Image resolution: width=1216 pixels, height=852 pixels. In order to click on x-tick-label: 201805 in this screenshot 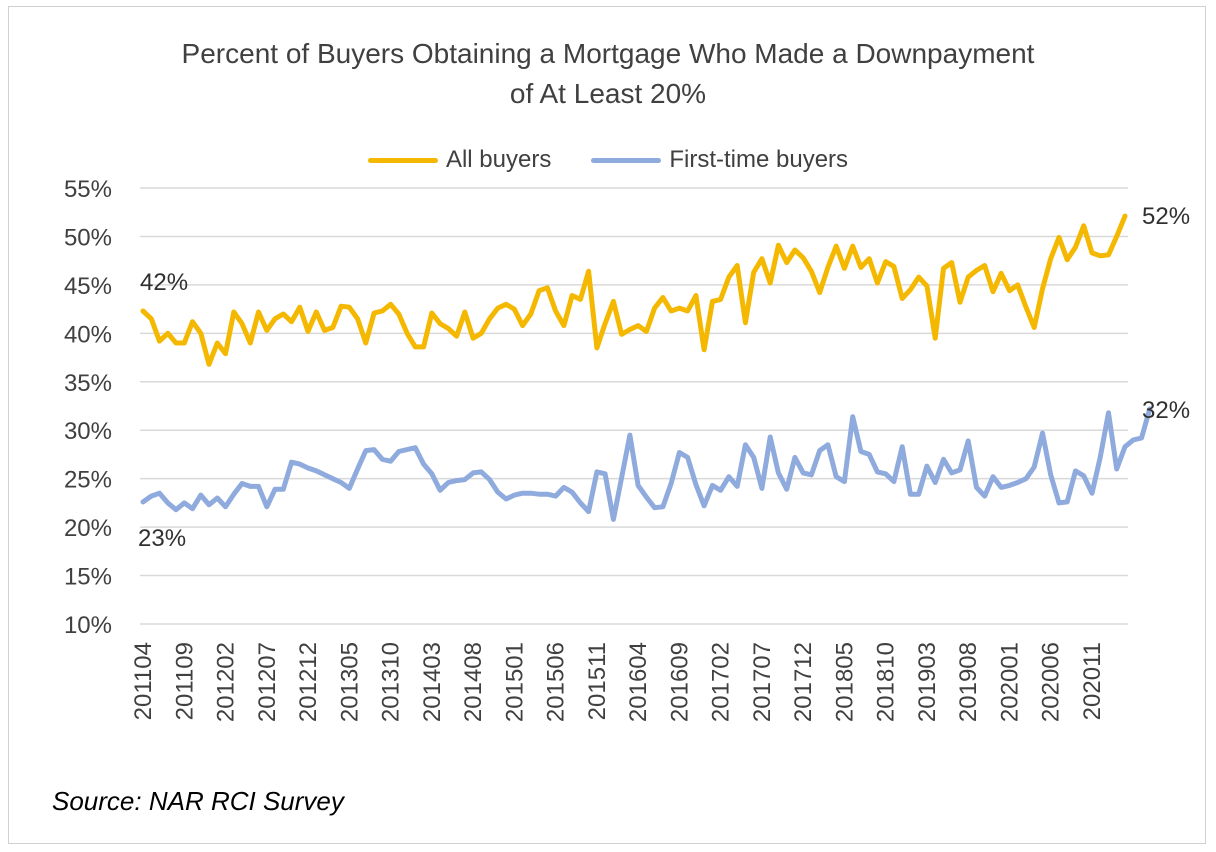, I will do `click(844, 682)`.